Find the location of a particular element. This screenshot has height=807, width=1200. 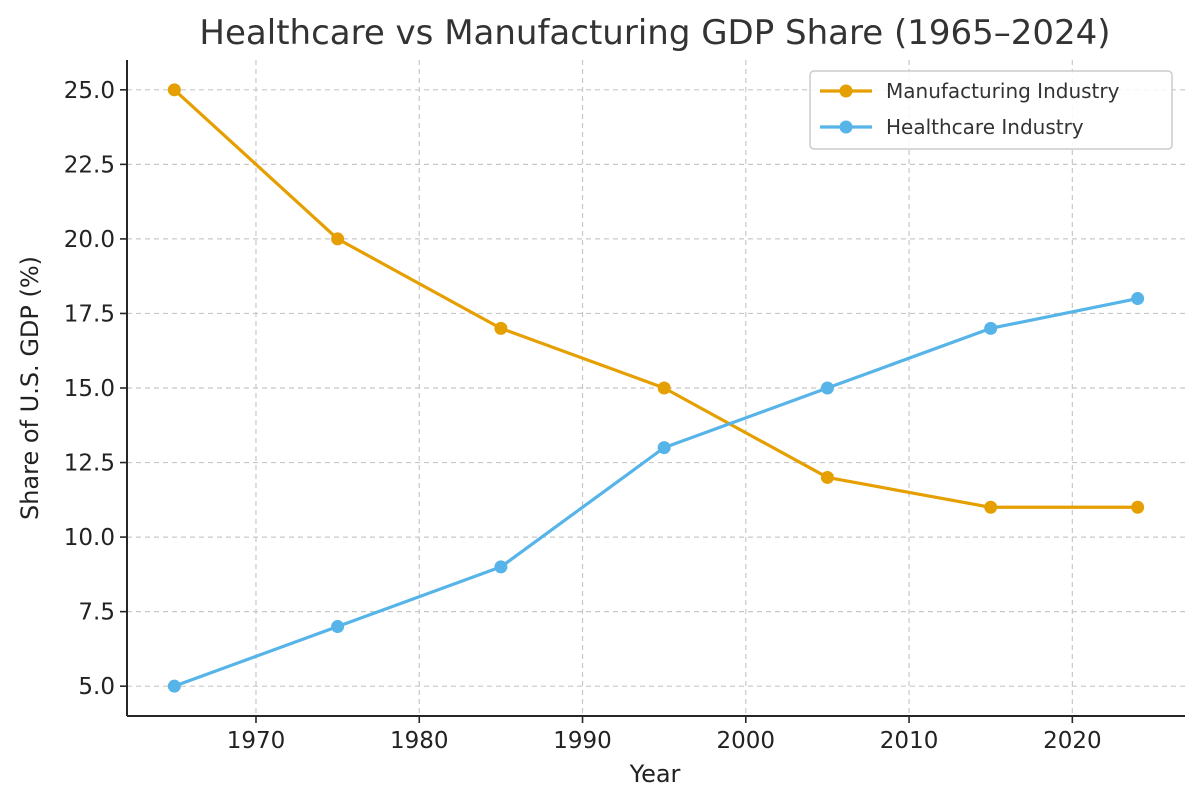

legend-item: Manufacturing Industry is located at coordinates (970, 91).